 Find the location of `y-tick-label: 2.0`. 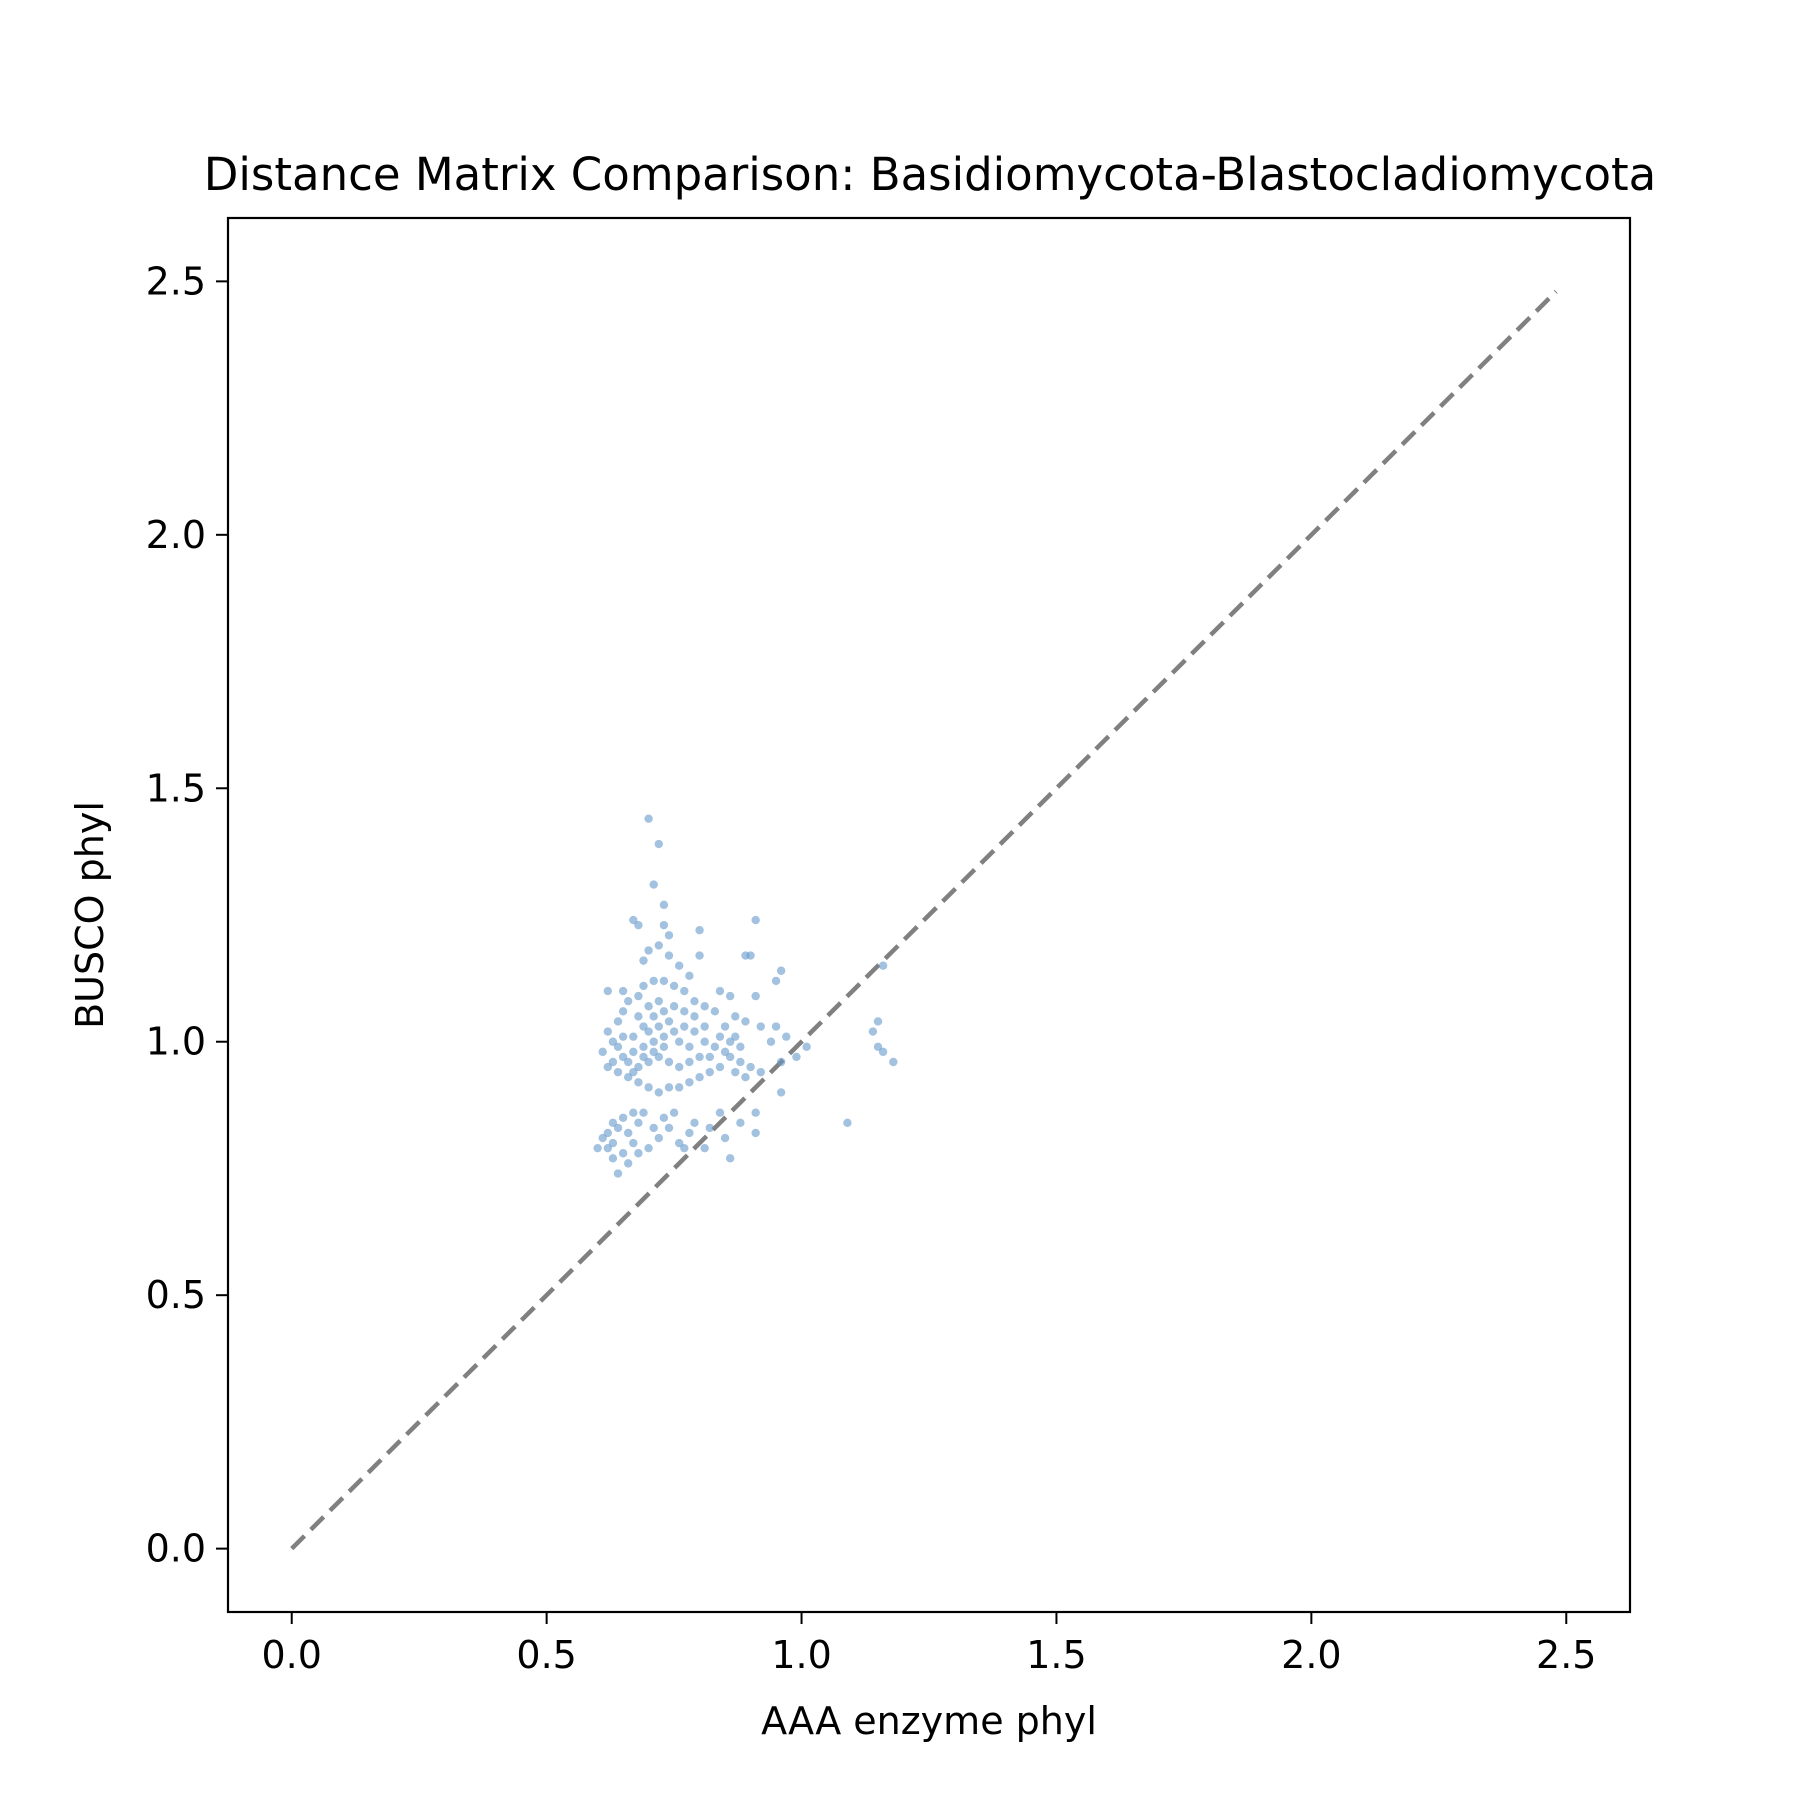

y-tick-label: 2.0 is located at coordinates (176, 535).